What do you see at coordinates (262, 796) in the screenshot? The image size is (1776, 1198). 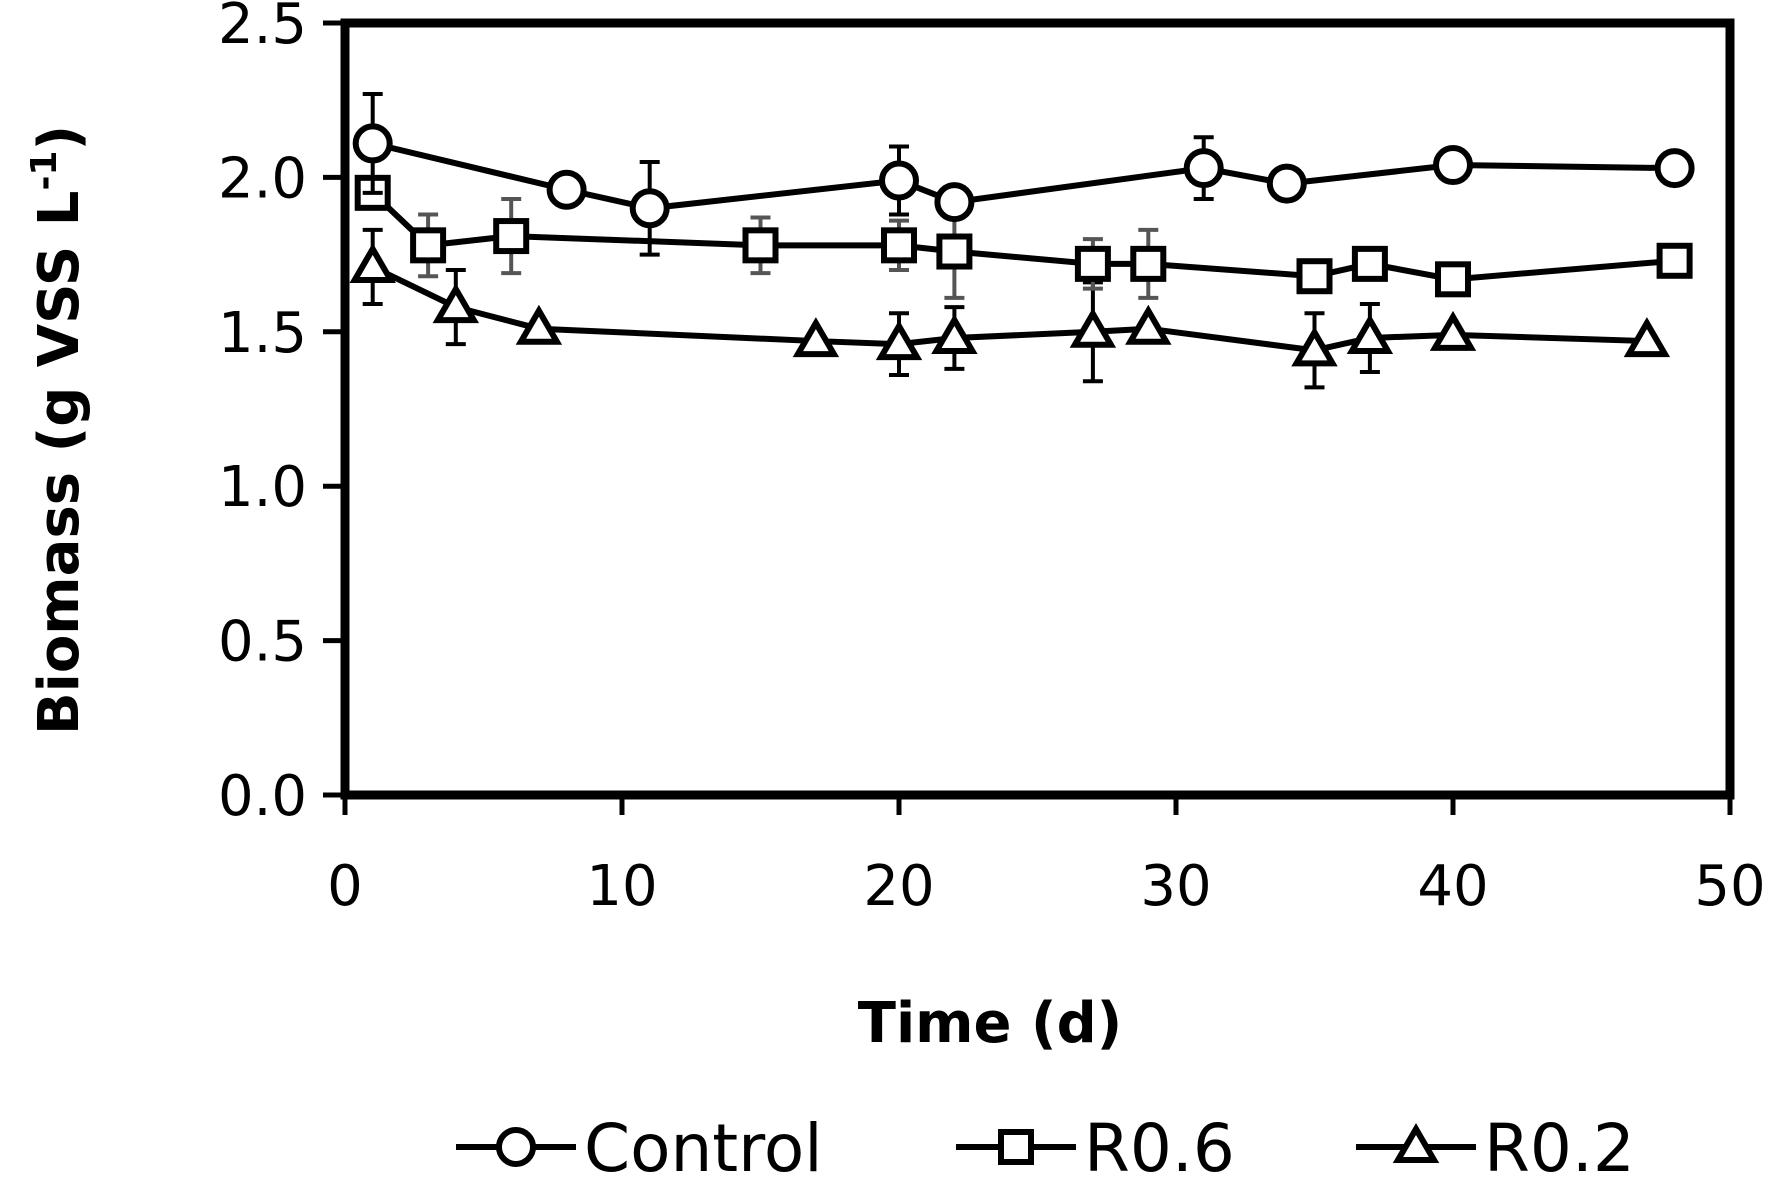 I see `y-tick-label: 0.0` at bounding box center [262, 796].